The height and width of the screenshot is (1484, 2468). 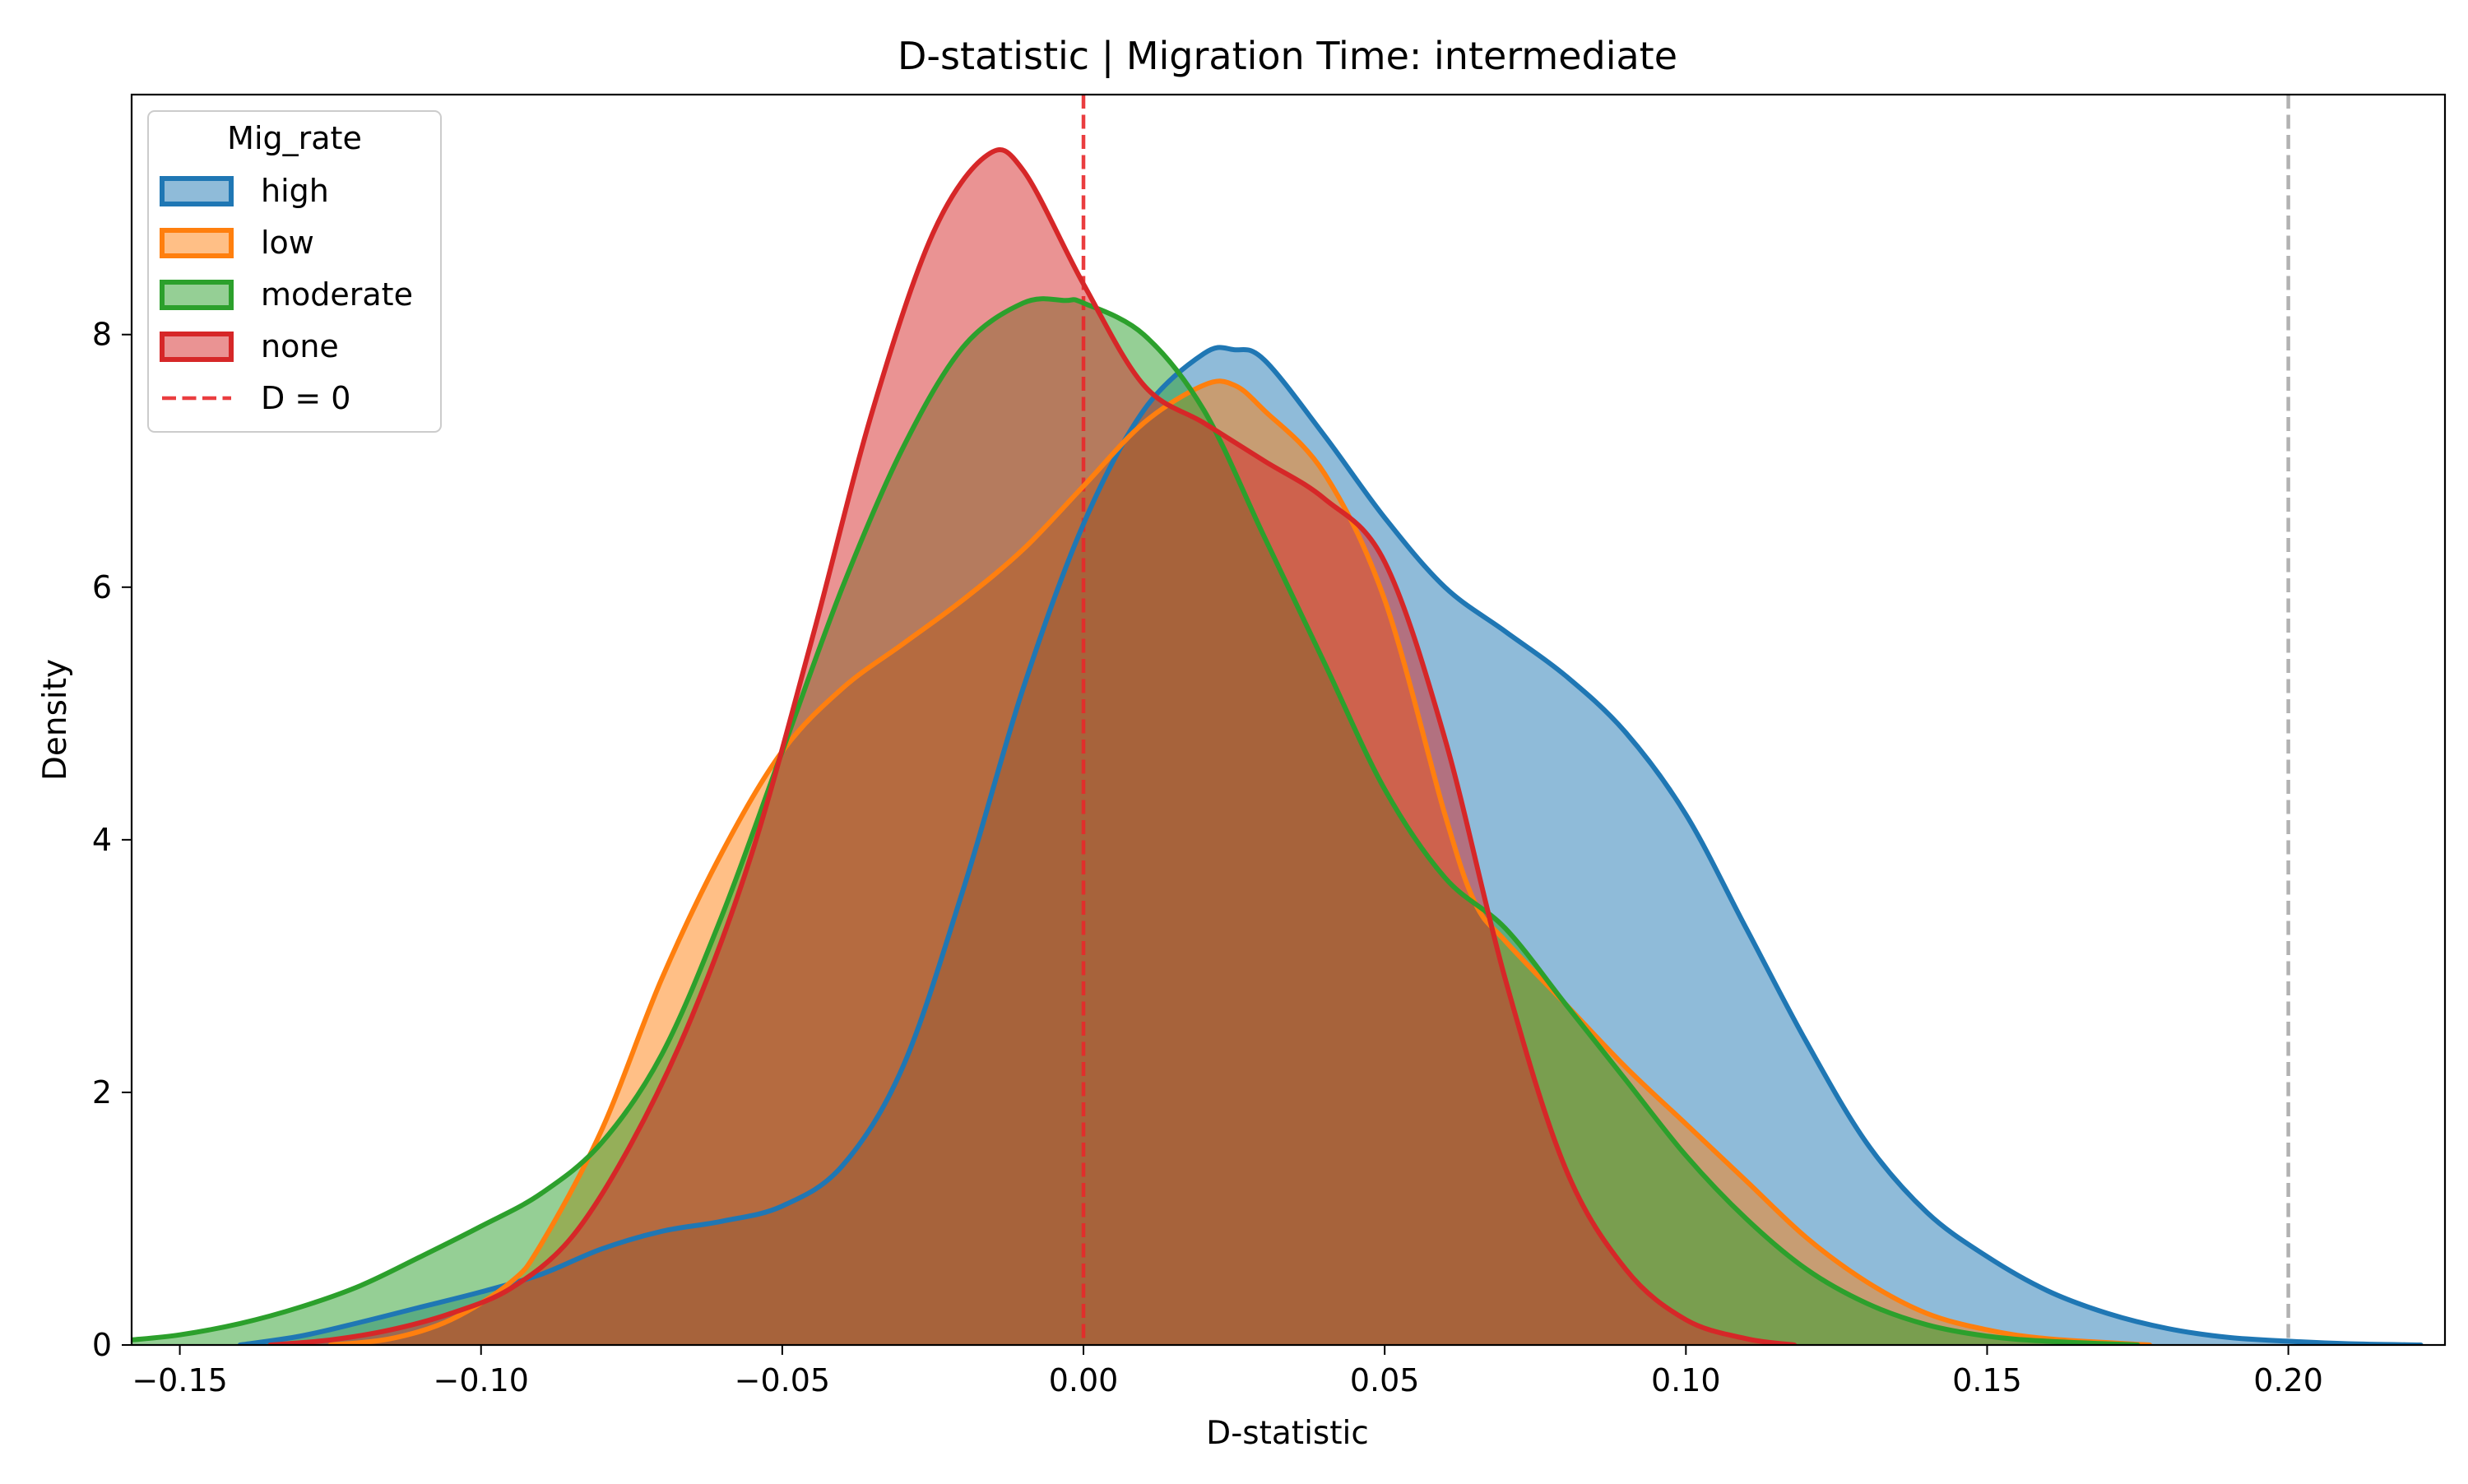 What do you see at coordinates (249, 346) in the screenshot?
I see `legend-item-none: none` at bounding box center [249, 346].